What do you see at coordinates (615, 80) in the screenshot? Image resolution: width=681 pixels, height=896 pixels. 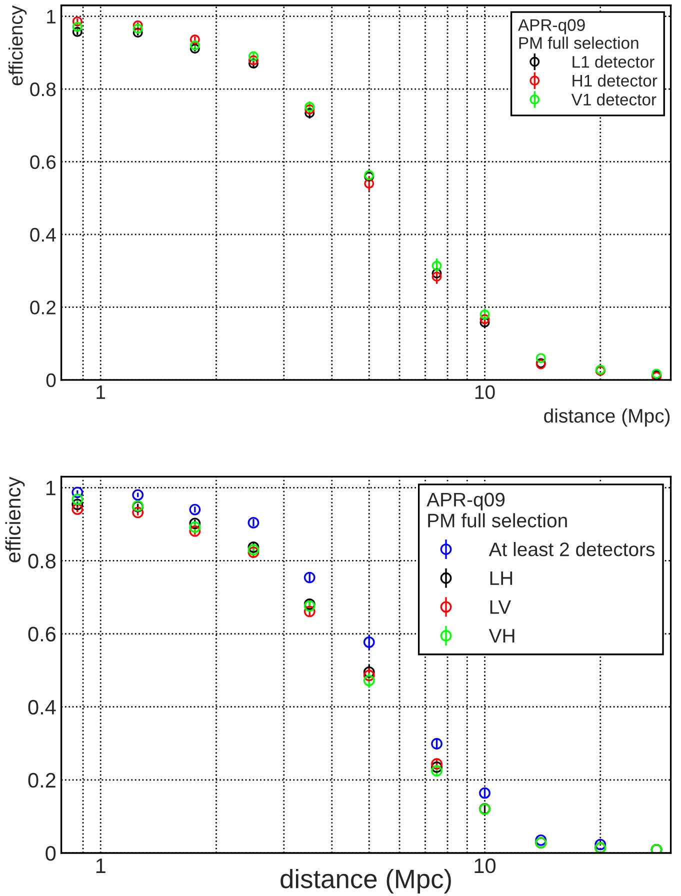 I see `legend-label: H1 detector` at bounding box center [615, 80].